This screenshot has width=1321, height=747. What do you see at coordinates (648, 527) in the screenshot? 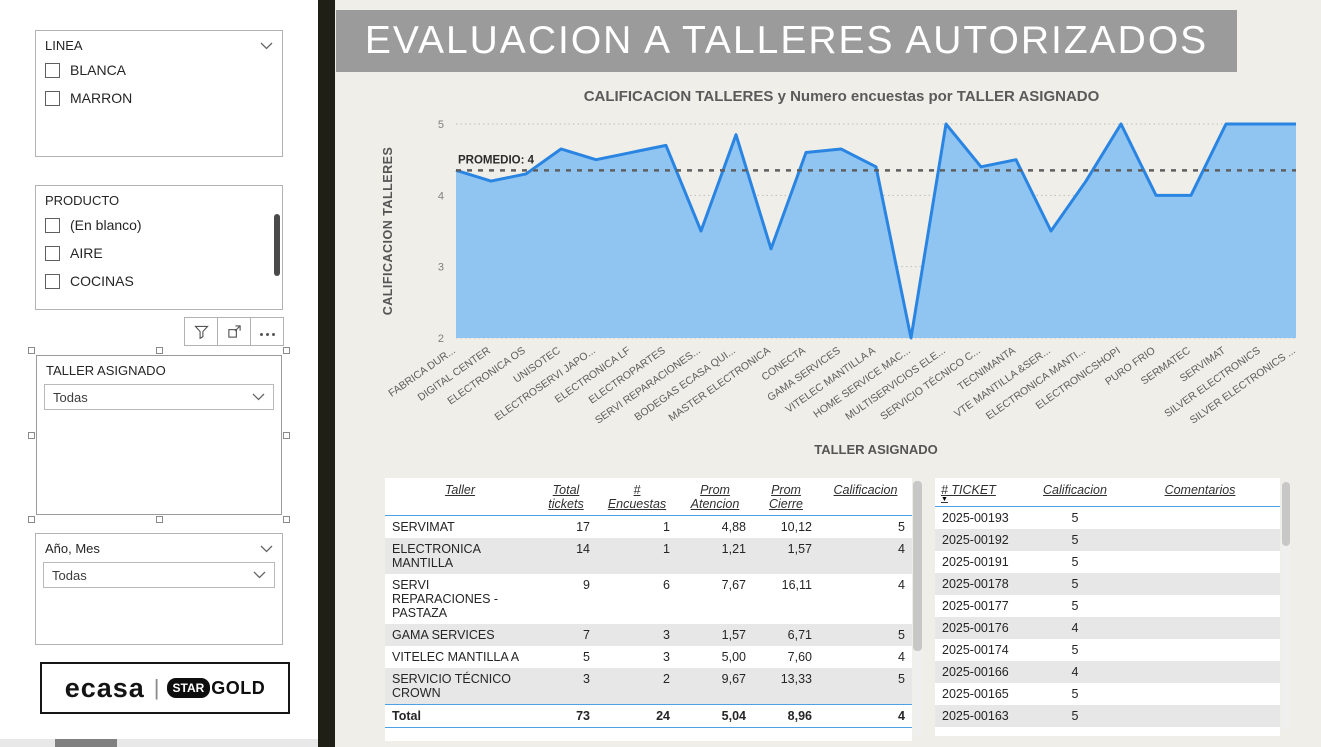
I see `table-row: SERVIMAT 17 1 4,88 10,12 5` at bounding box center [648, 527].